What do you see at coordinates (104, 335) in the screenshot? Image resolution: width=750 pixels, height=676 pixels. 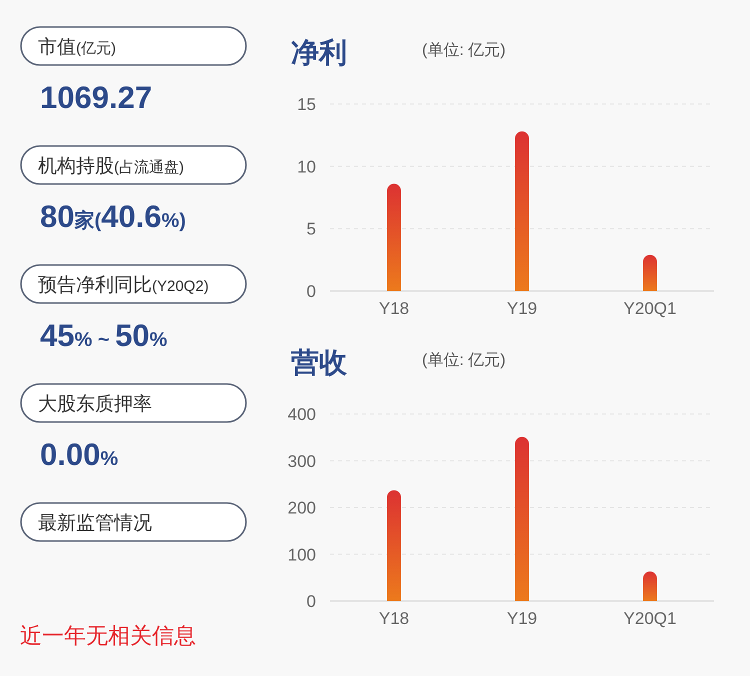 I see `text: 45% ~ 50%` at bounding box center [104, 335].